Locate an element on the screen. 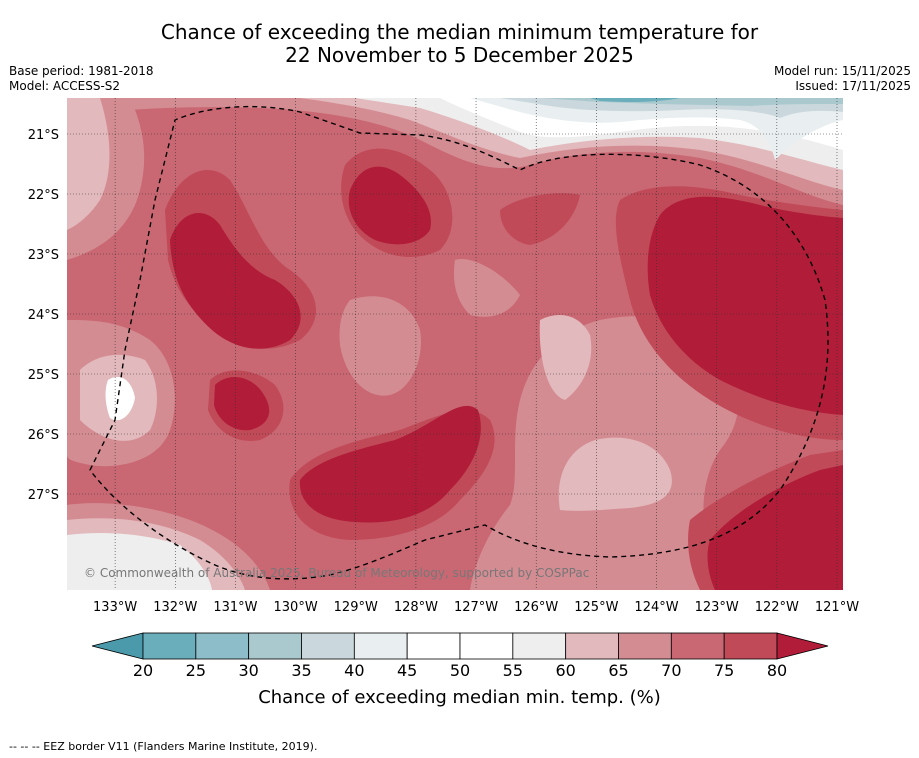  field-65-70-center-n is located at coordinates (486, 288).